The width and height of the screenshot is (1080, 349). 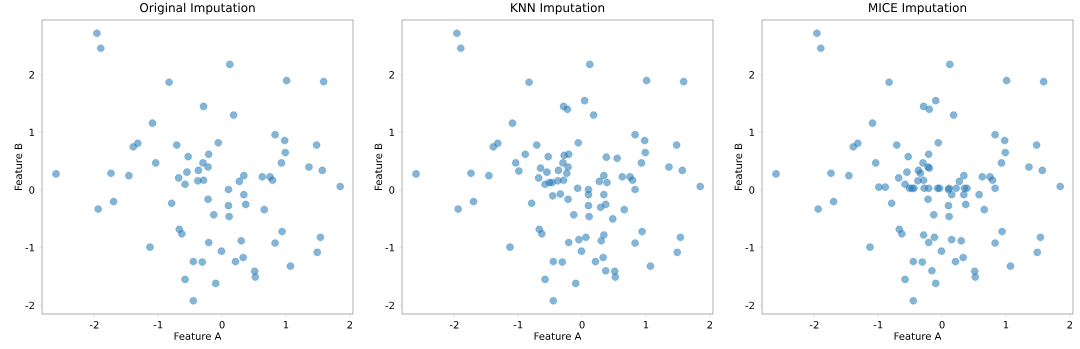 What do you see at coordinates (918, 8) in the screenshot?
I see `chart-title: MICE Imputation` at bounding box center [918, 8].